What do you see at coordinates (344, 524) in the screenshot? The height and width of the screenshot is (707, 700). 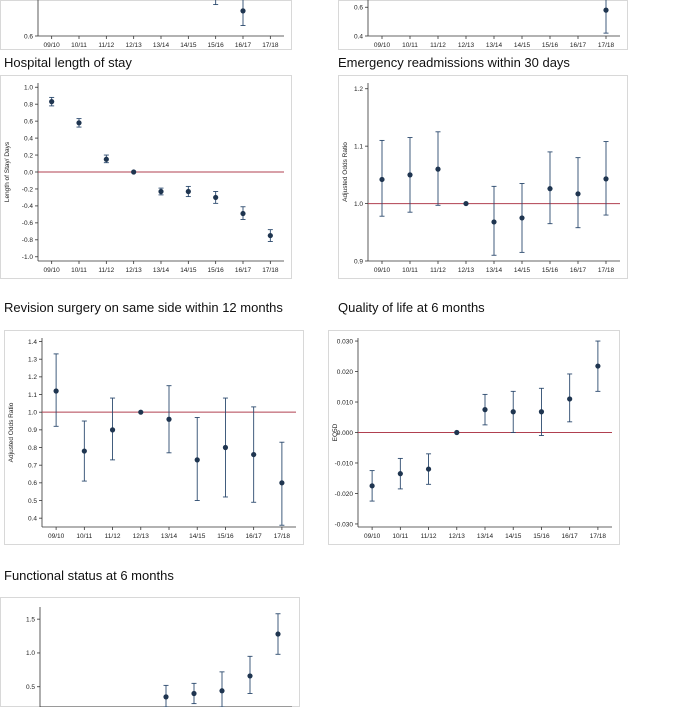 I see `y-tick-label: -0.030` at bounding box center [344, 524].